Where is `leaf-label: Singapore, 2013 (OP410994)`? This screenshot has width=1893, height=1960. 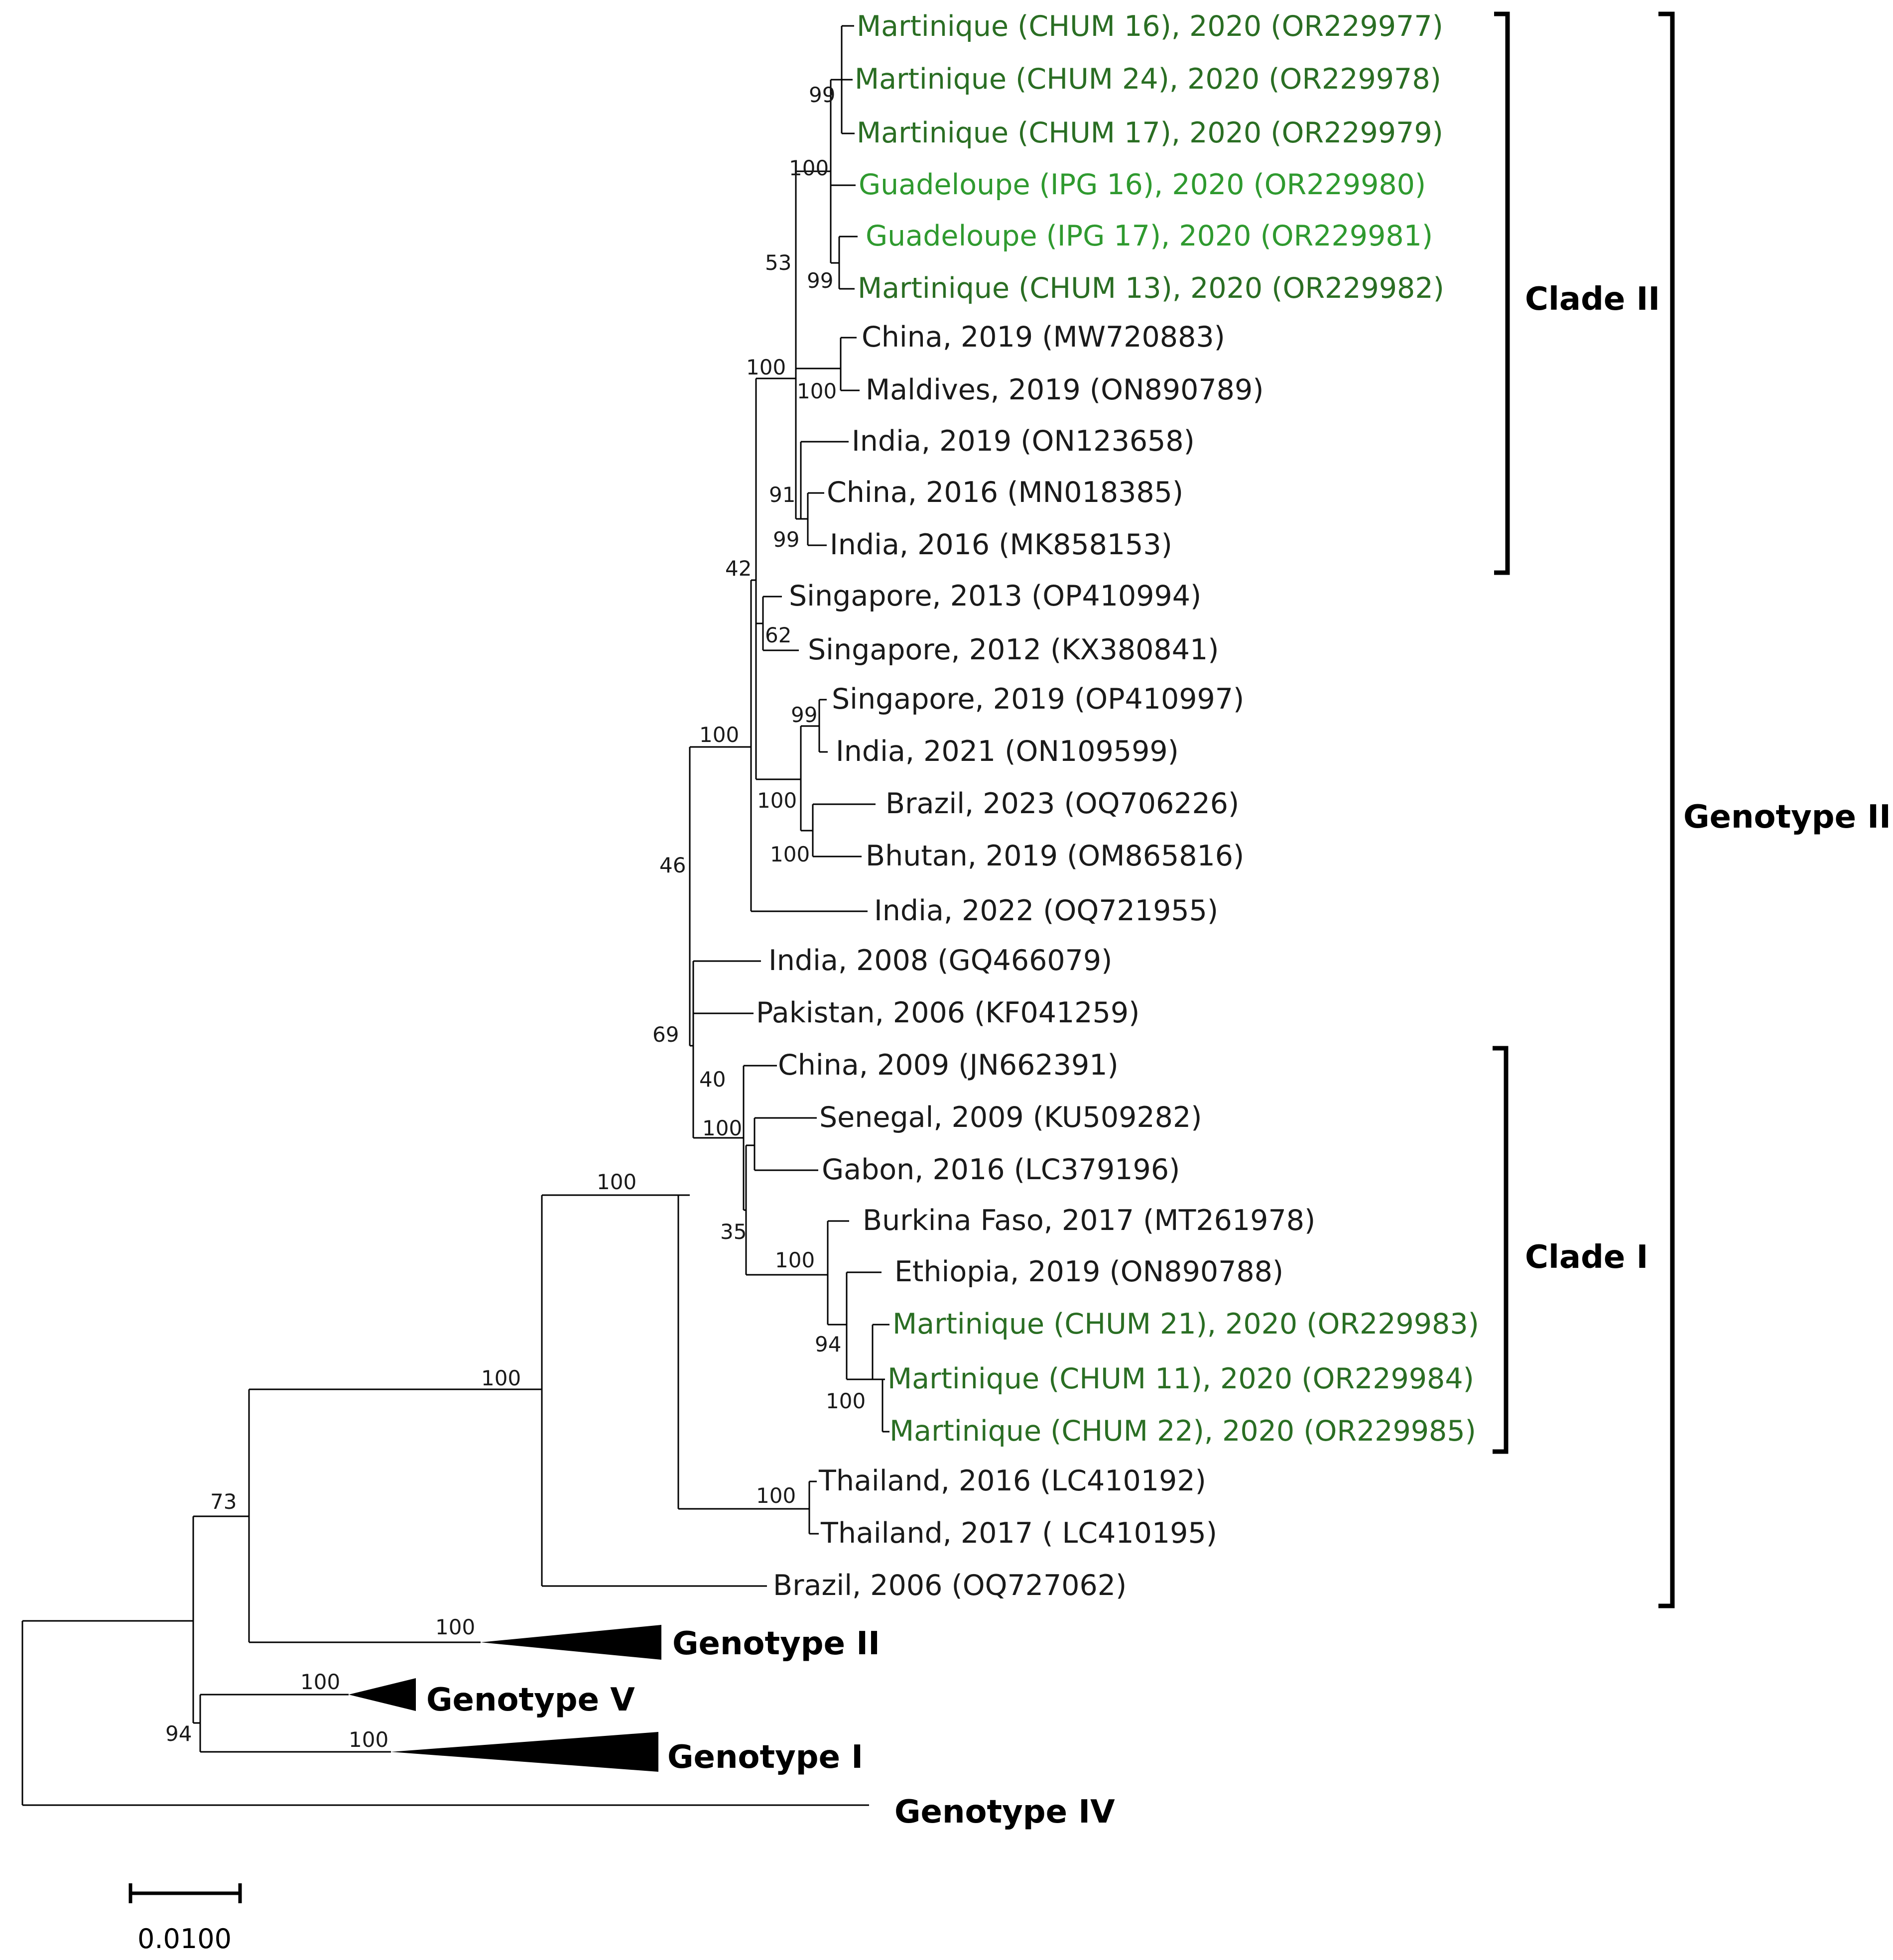 leaf-label: Singapore, 2013 (OP410994) is located at coordinates (995, 596).